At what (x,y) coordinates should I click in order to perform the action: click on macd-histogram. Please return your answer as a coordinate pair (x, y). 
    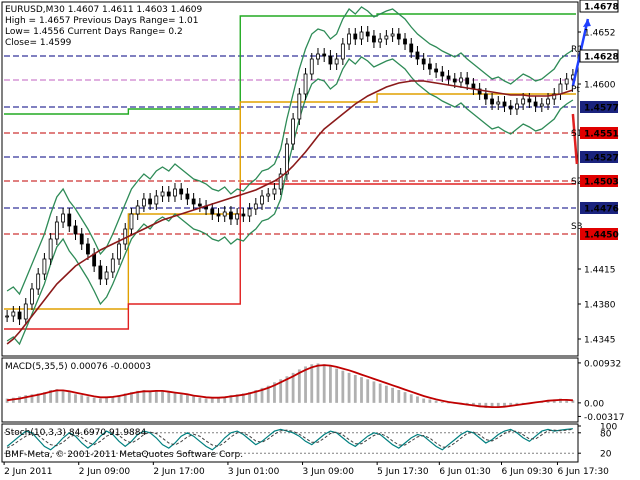
    Looking at the image, I should click on (290, 385).